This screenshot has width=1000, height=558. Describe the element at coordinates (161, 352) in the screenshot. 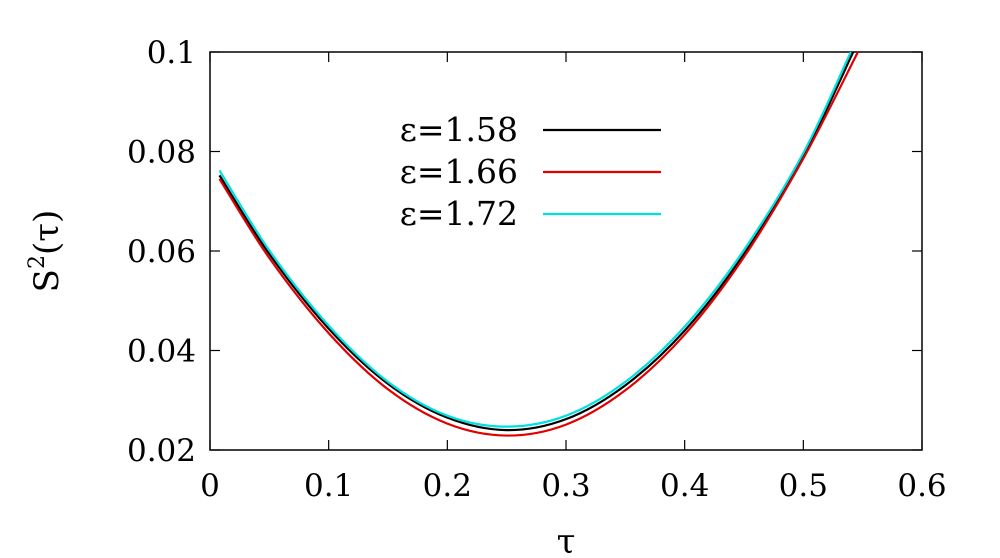

I see `y-tick-label: 0.04` at that location.